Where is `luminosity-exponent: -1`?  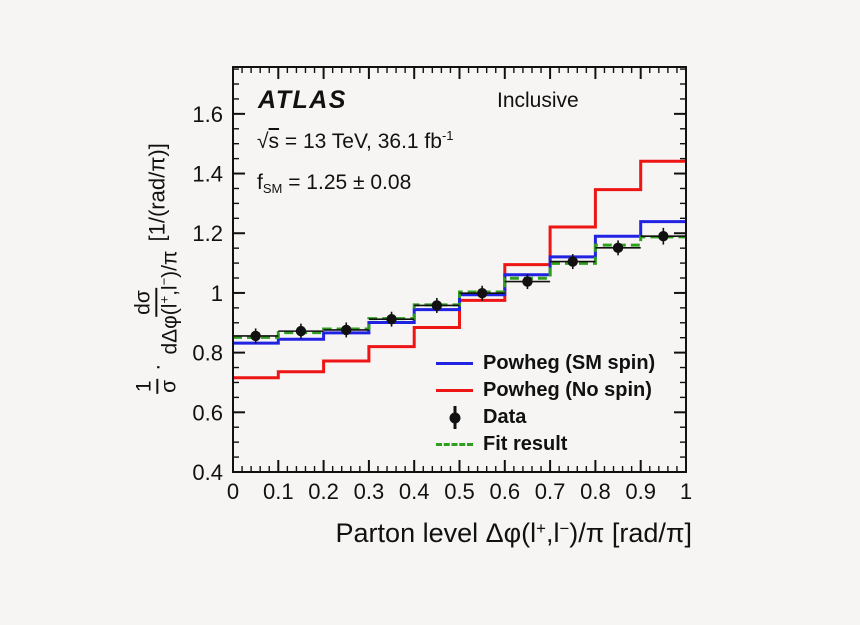
luminosity-exponent: -1 is located at coordinates (447, 135).